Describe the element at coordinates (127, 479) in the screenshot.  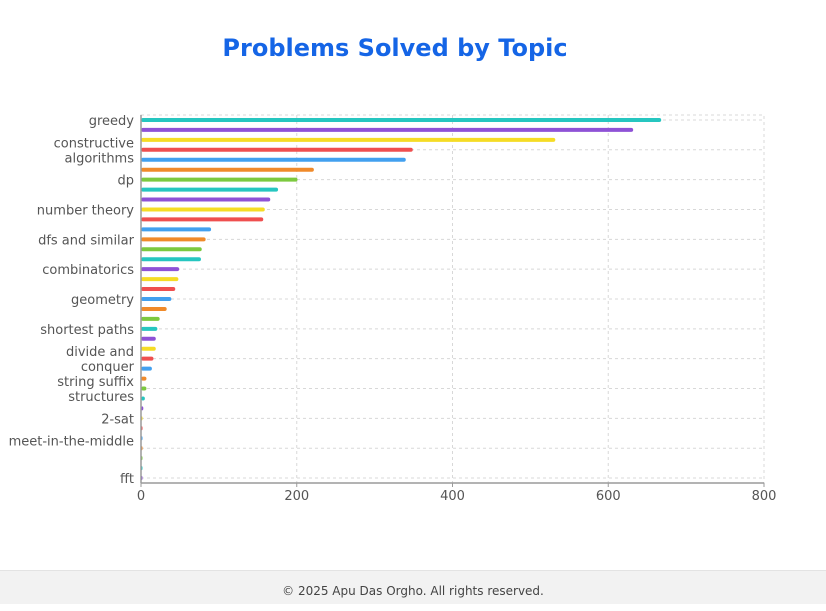
I see `y-tick-label: fft` at that location.